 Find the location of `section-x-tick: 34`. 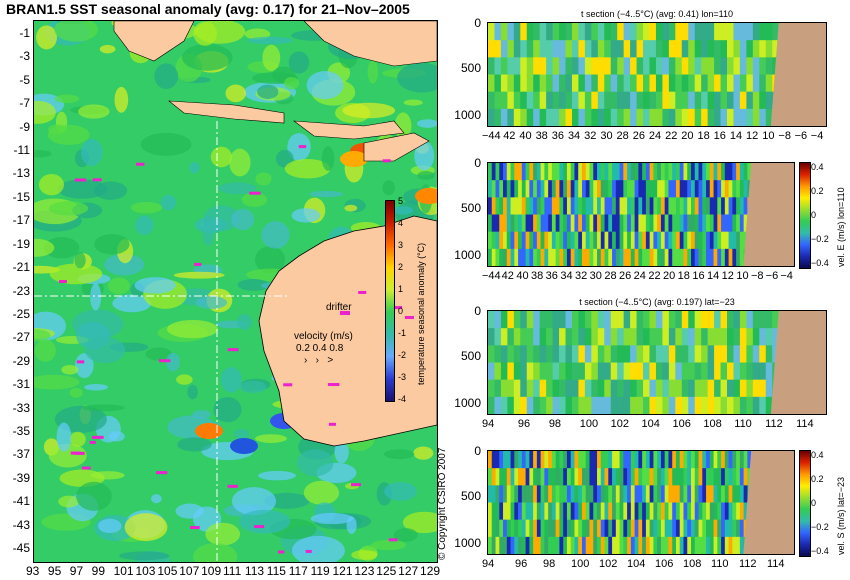

section-x-tick: 34 is located at coordinates (566, 276).